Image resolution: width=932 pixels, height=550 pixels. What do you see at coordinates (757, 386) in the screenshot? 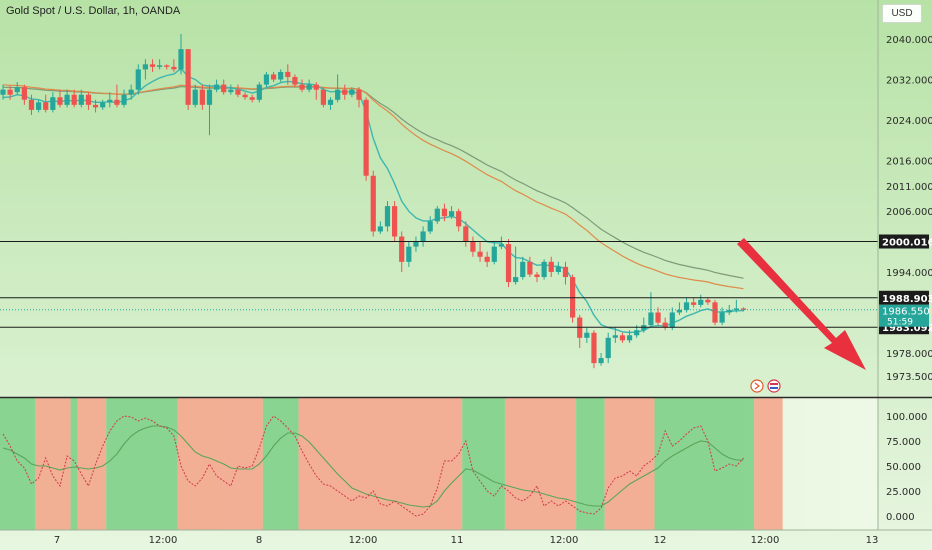
I see `dividend-icon` at bounding box center [757, 386].